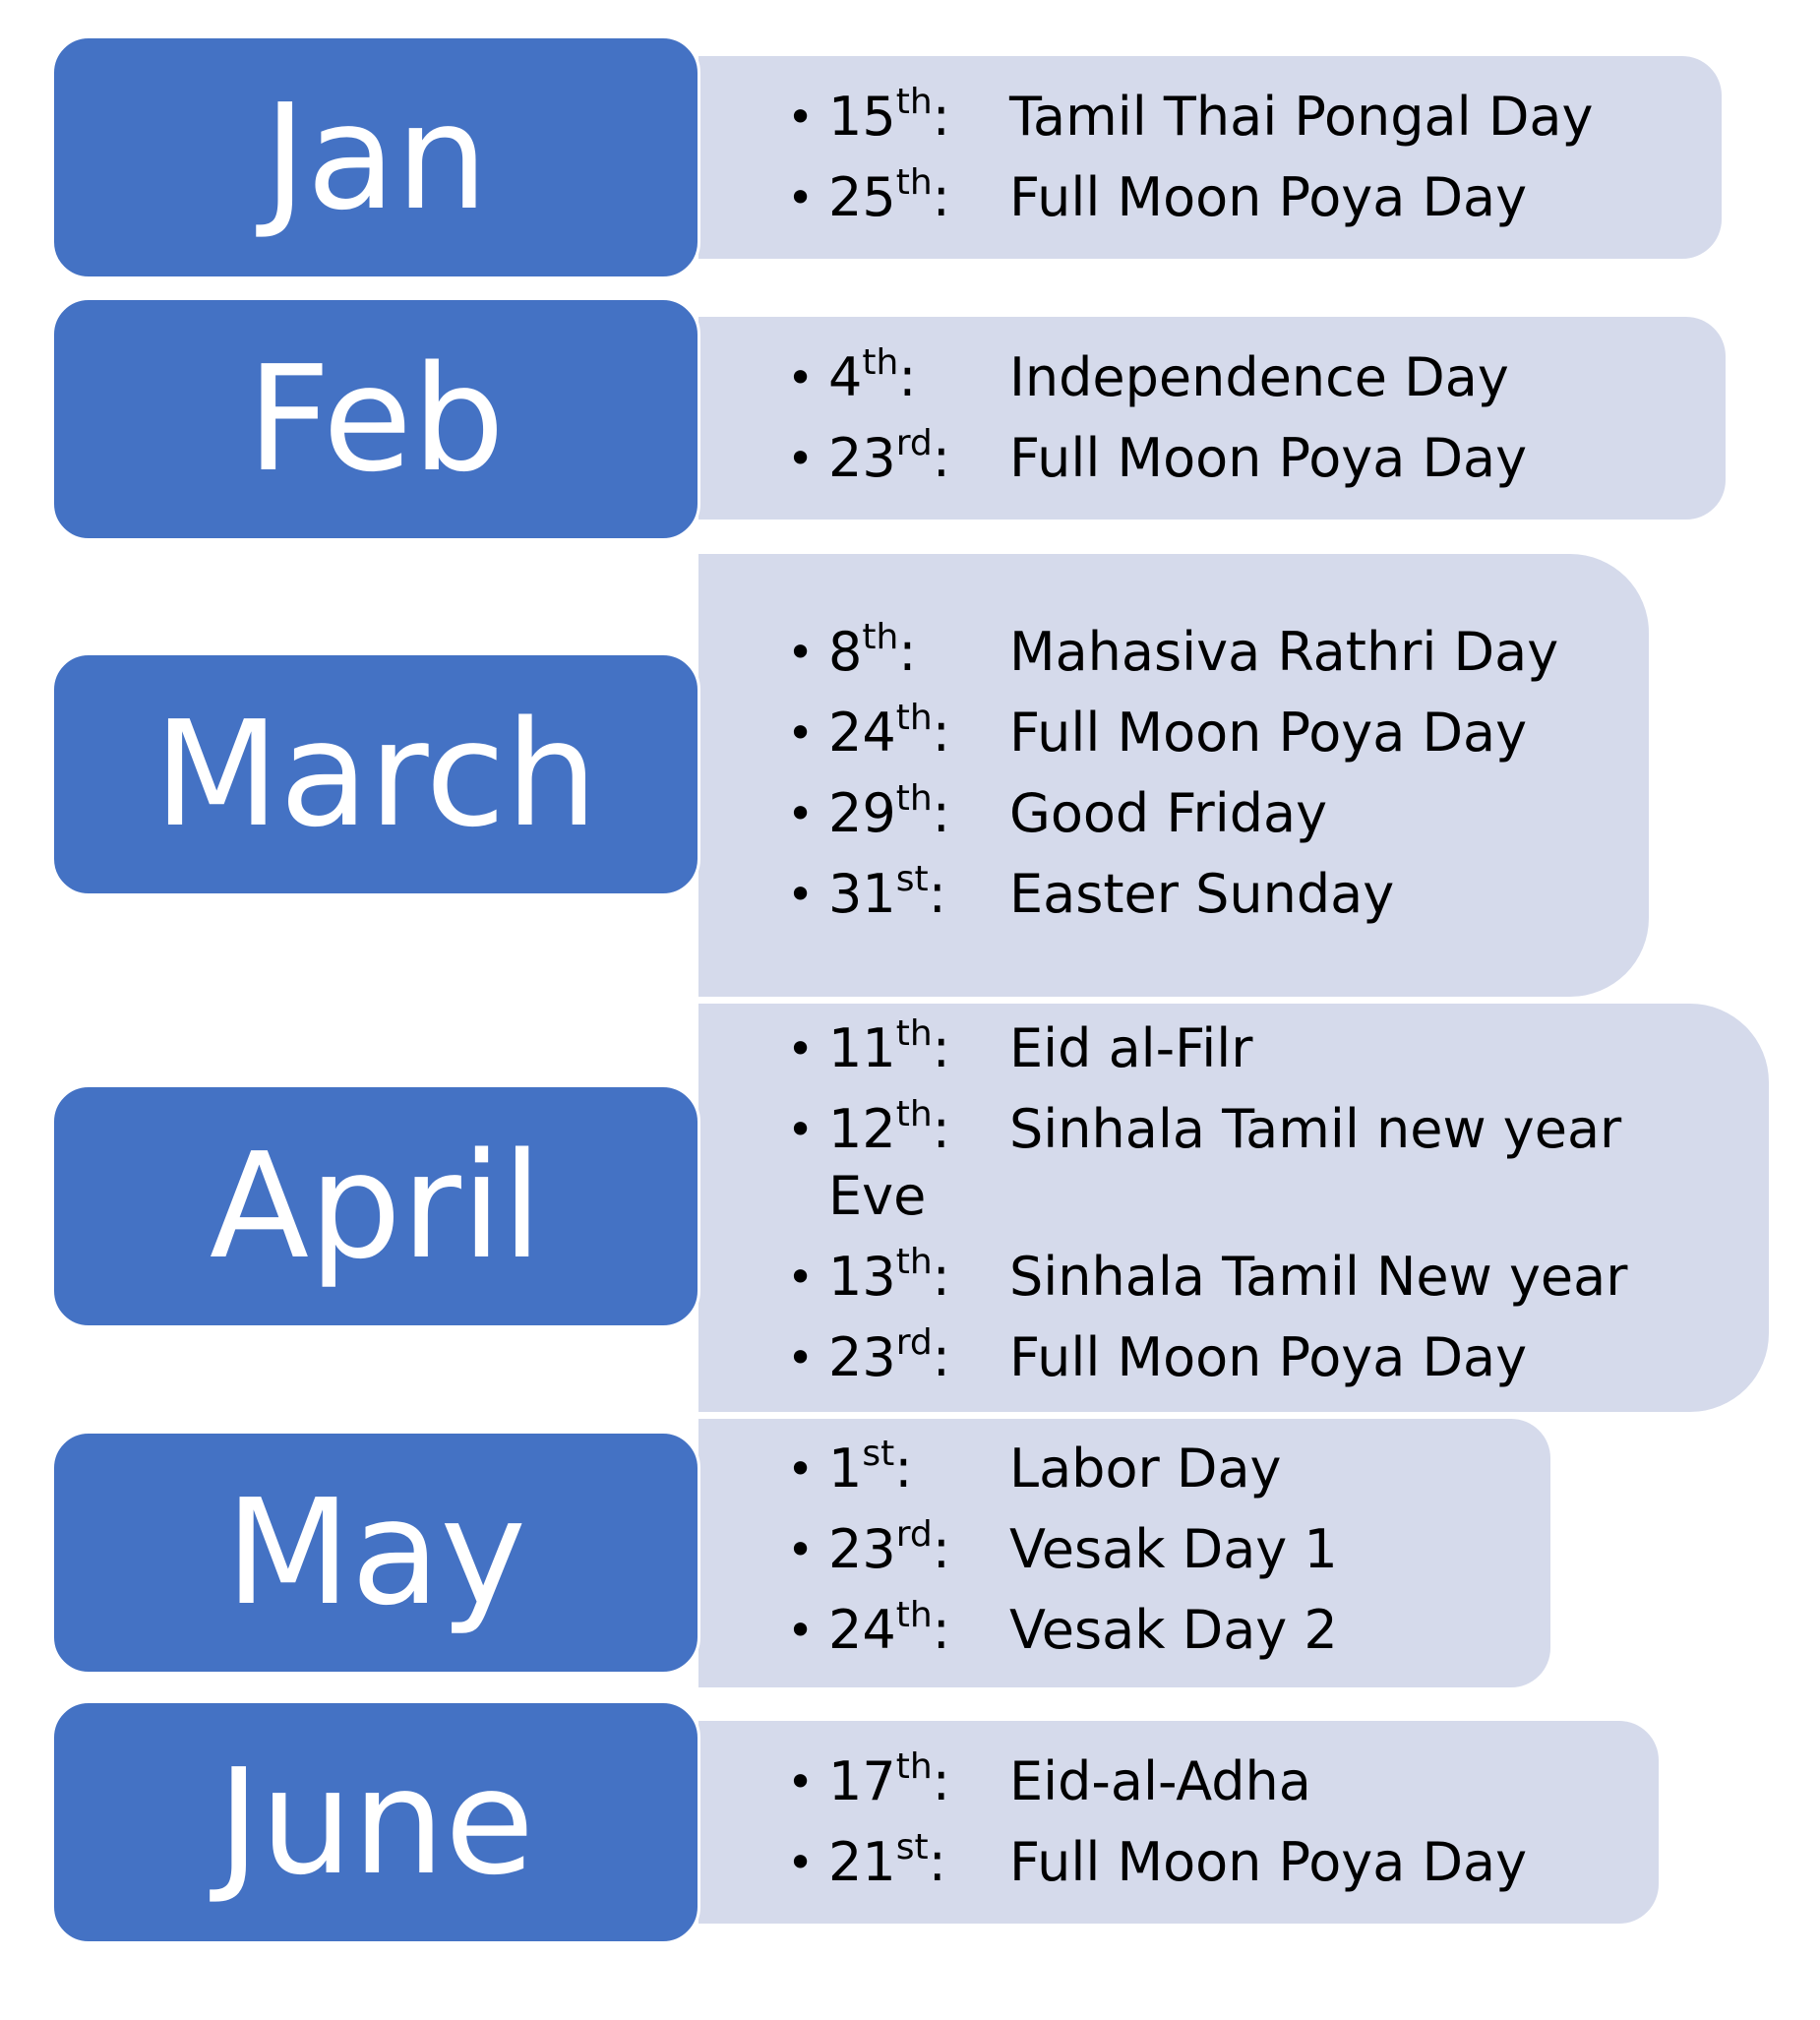  Describe the element at coordinates (375, 1822) in the screenshot. I see `month-tab-june: June` at that location.